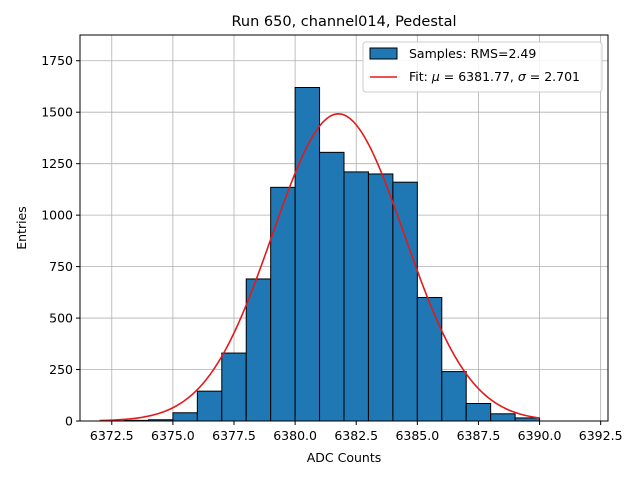 The width and height of the screenshot is (640, 480). What do you see at coordinates (540, 435) in the screenshot?
I see `x-tick-label: 6390.0` at bounding box center [540, 435].